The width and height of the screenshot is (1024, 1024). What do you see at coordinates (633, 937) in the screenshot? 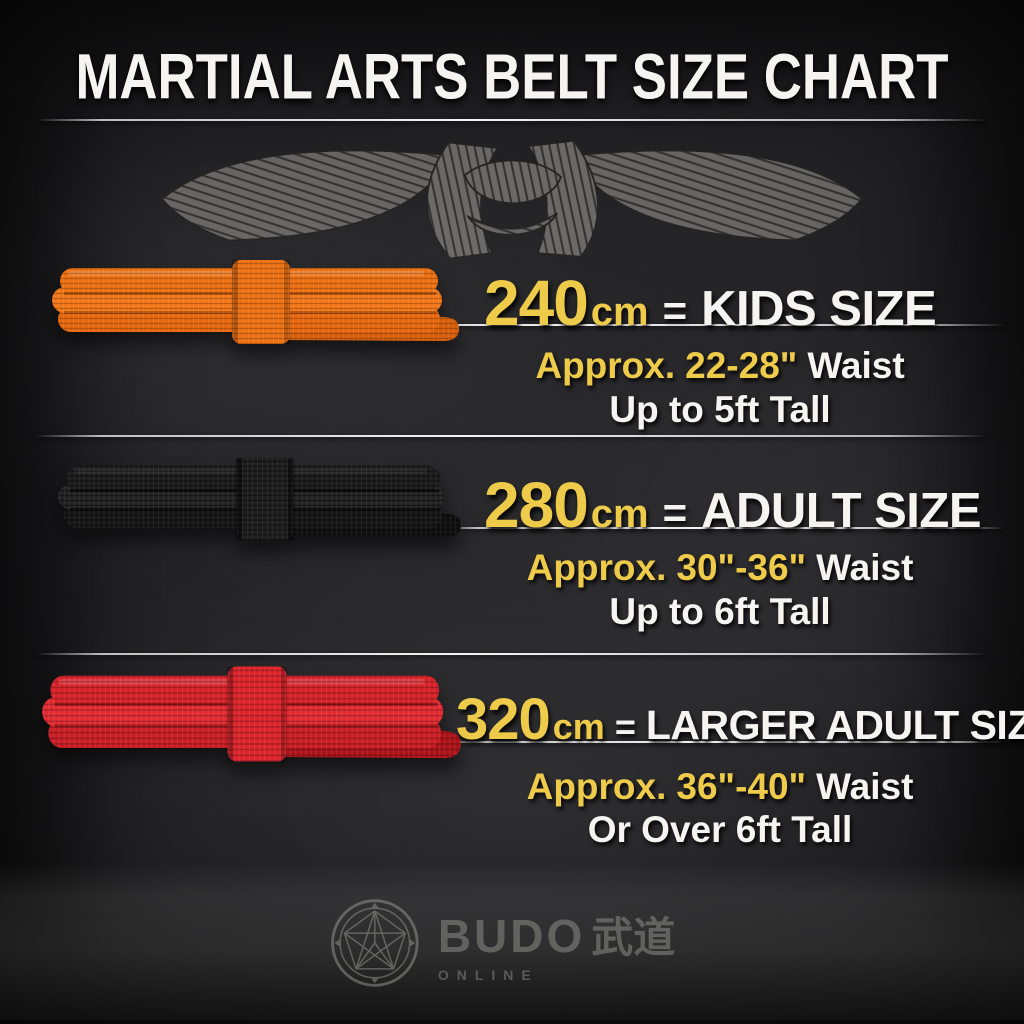
I see `brand-kanji: 武道` at bounding box center [633, 937].